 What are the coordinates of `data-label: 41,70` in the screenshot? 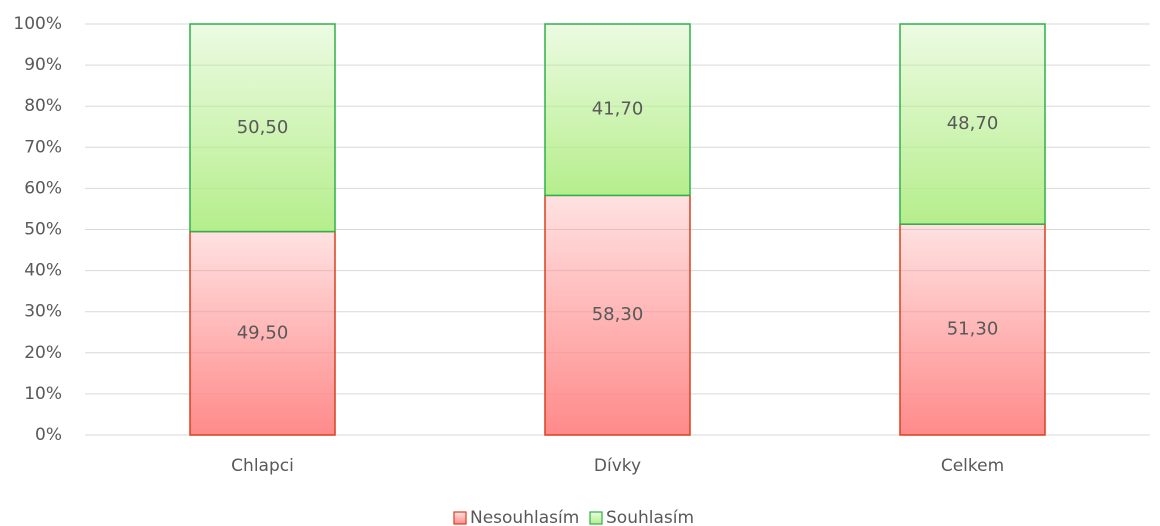 It's located at (618, 109).